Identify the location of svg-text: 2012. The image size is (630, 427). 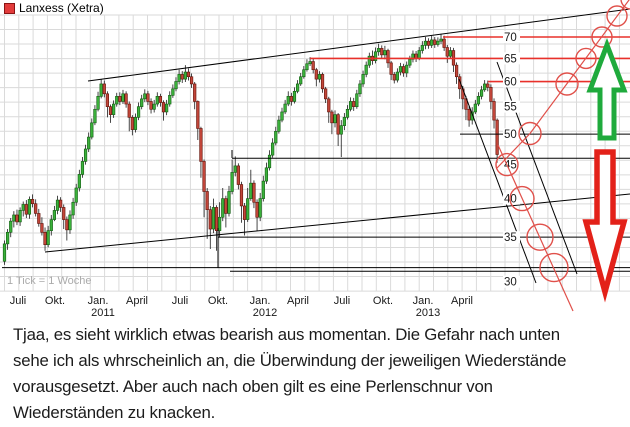
(265, 312).